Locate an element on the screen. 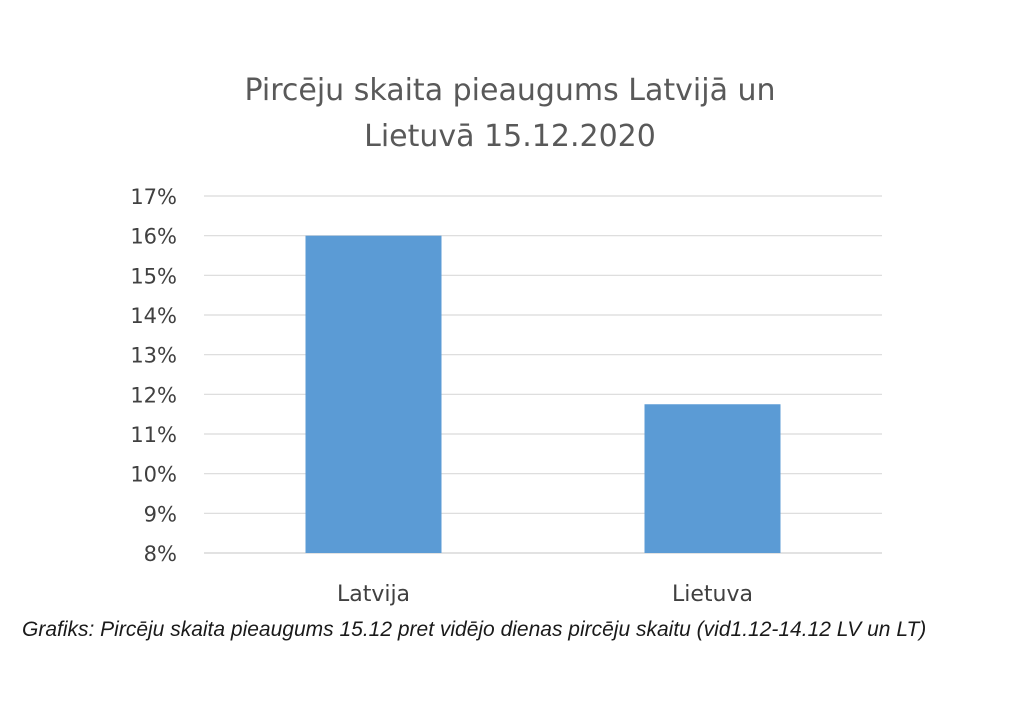 This screenshot has width=1024, height=720. y-tick-label: 16% is located at coordinates (153, 237).